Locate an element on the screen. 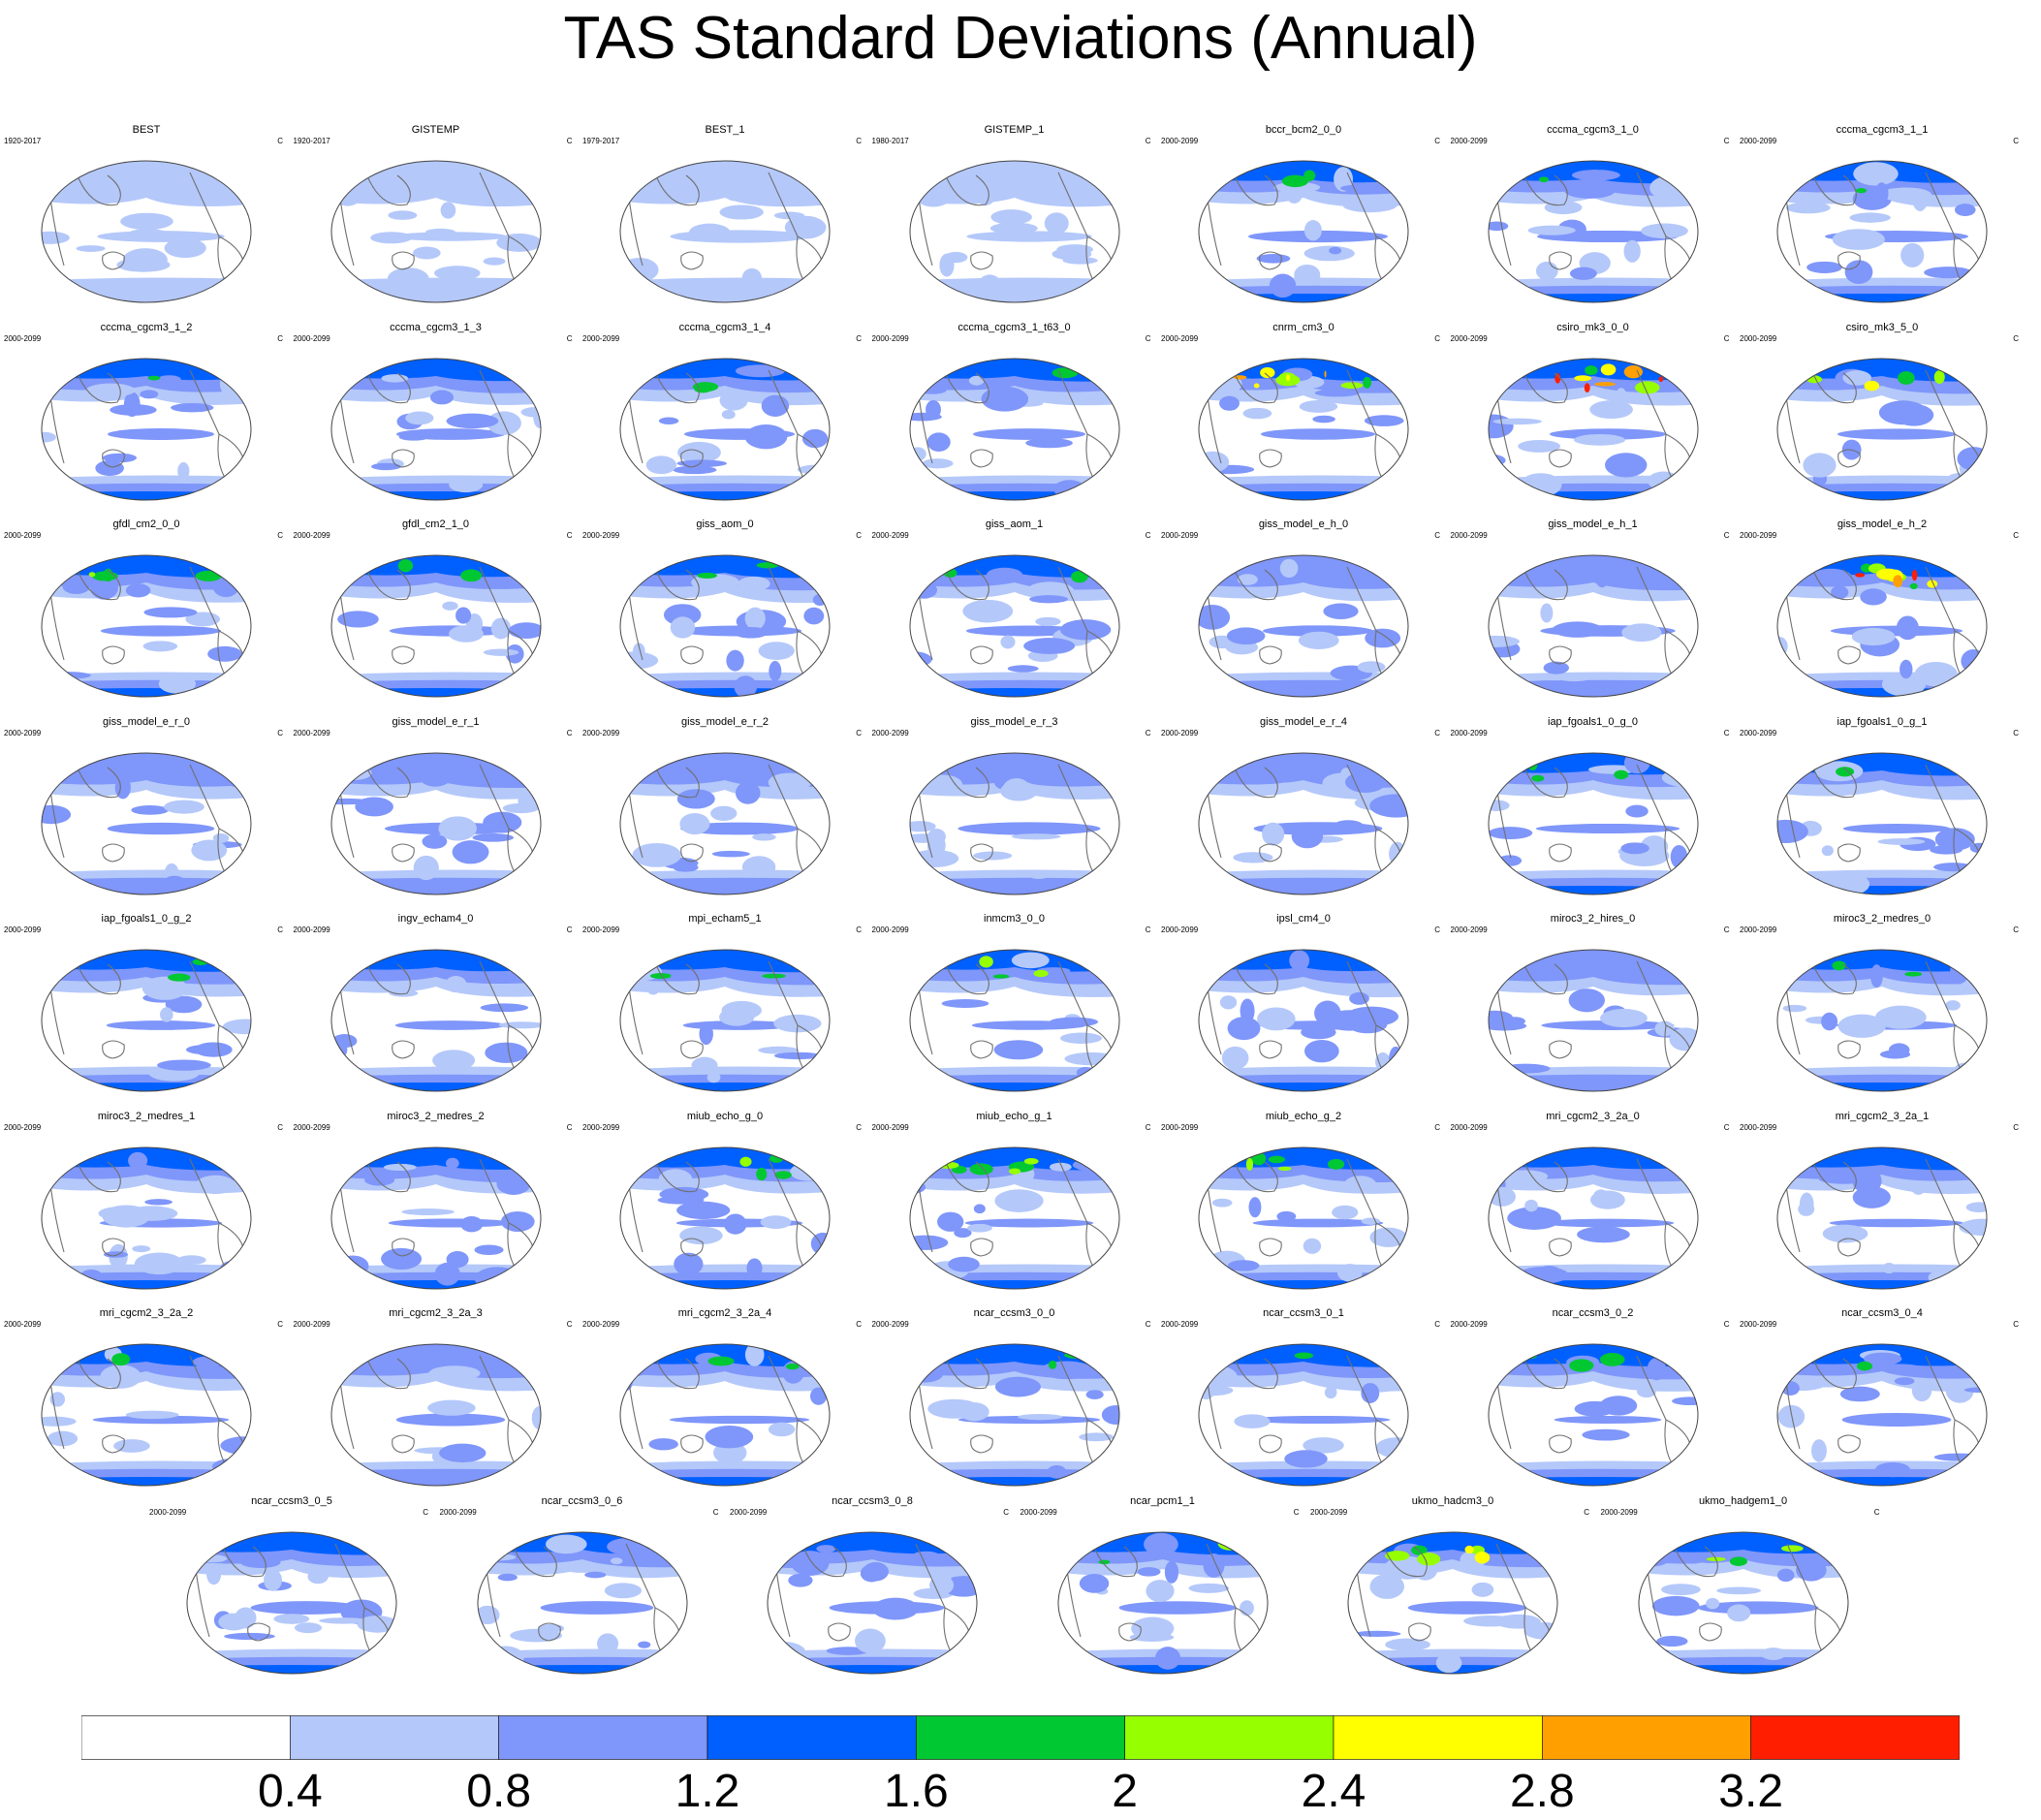 The height and width of the screenshot is (1820, 2041). panel-title: ingv_echam4_0 is located at coordinates (435, 919).